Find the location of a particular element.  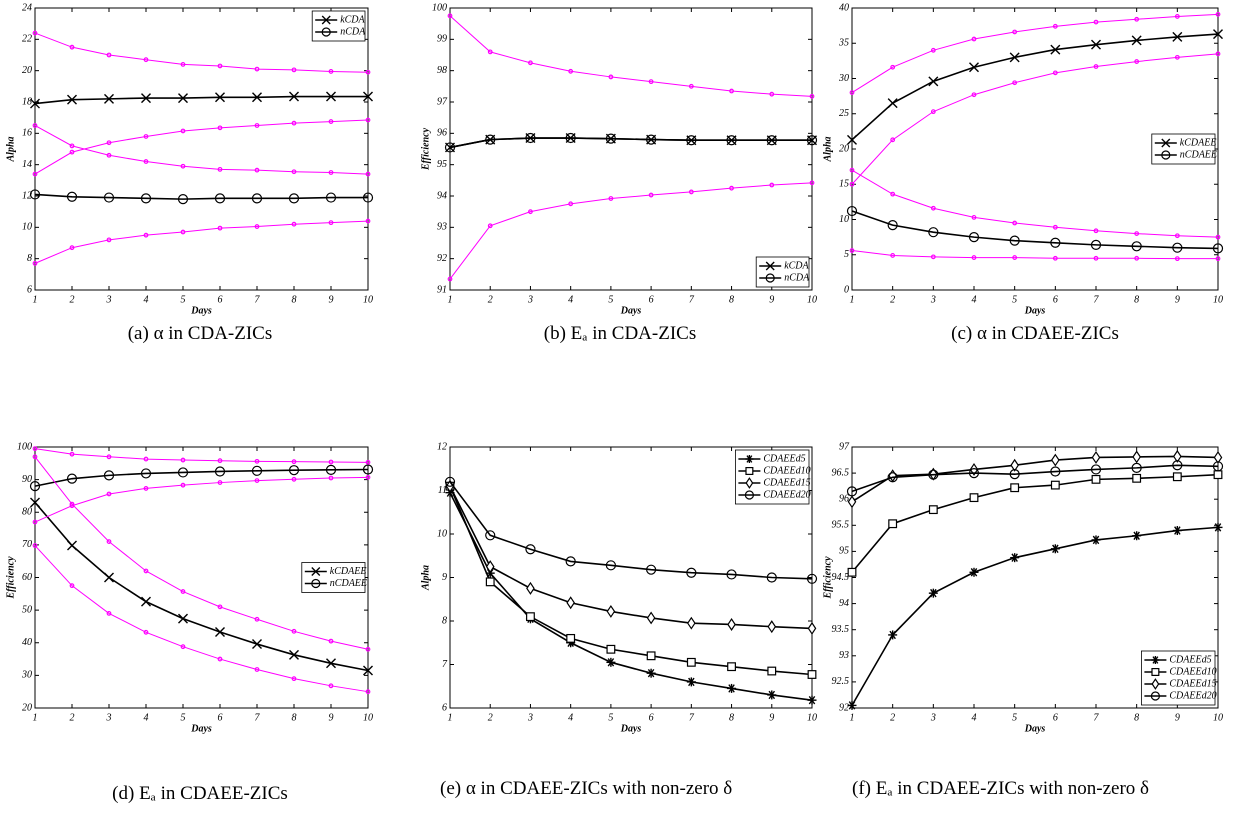

y-tick-label: 99 is located at coordinates (442, 39).